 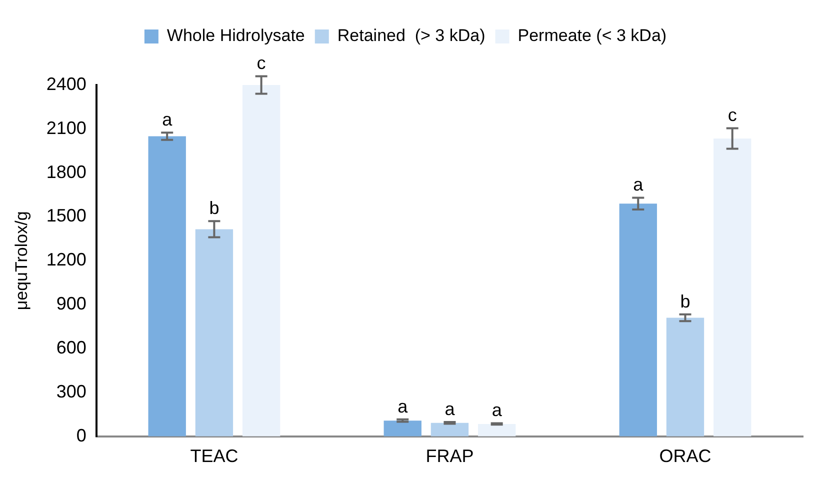 I want to click on y-tick-label: 900, so click(x=71, y=304).